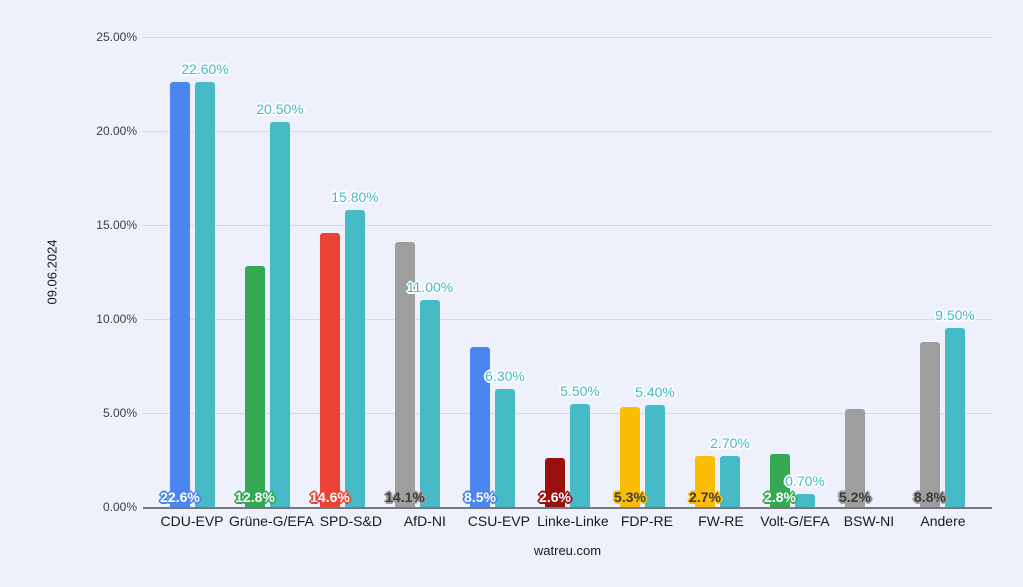  What do you see at coordinates (424, 521) in the screenshot?
I see `x-axis-label: AfD-NI` at bounding box center [424, 521].